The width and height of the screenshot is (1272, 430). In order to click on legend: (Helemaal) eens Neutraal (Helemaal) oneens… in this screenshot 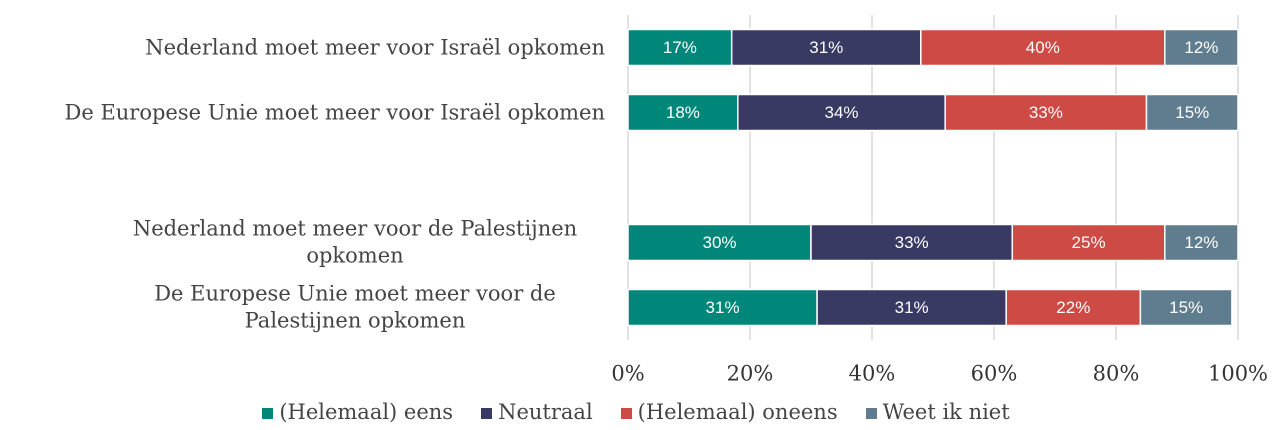, I will do `click(636, 412)`.